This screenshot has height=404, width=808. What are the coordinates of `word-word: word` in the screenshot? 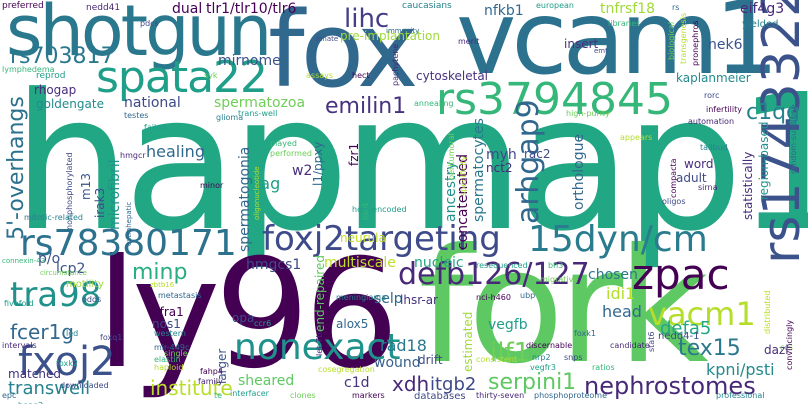 It's located at (699, 164).